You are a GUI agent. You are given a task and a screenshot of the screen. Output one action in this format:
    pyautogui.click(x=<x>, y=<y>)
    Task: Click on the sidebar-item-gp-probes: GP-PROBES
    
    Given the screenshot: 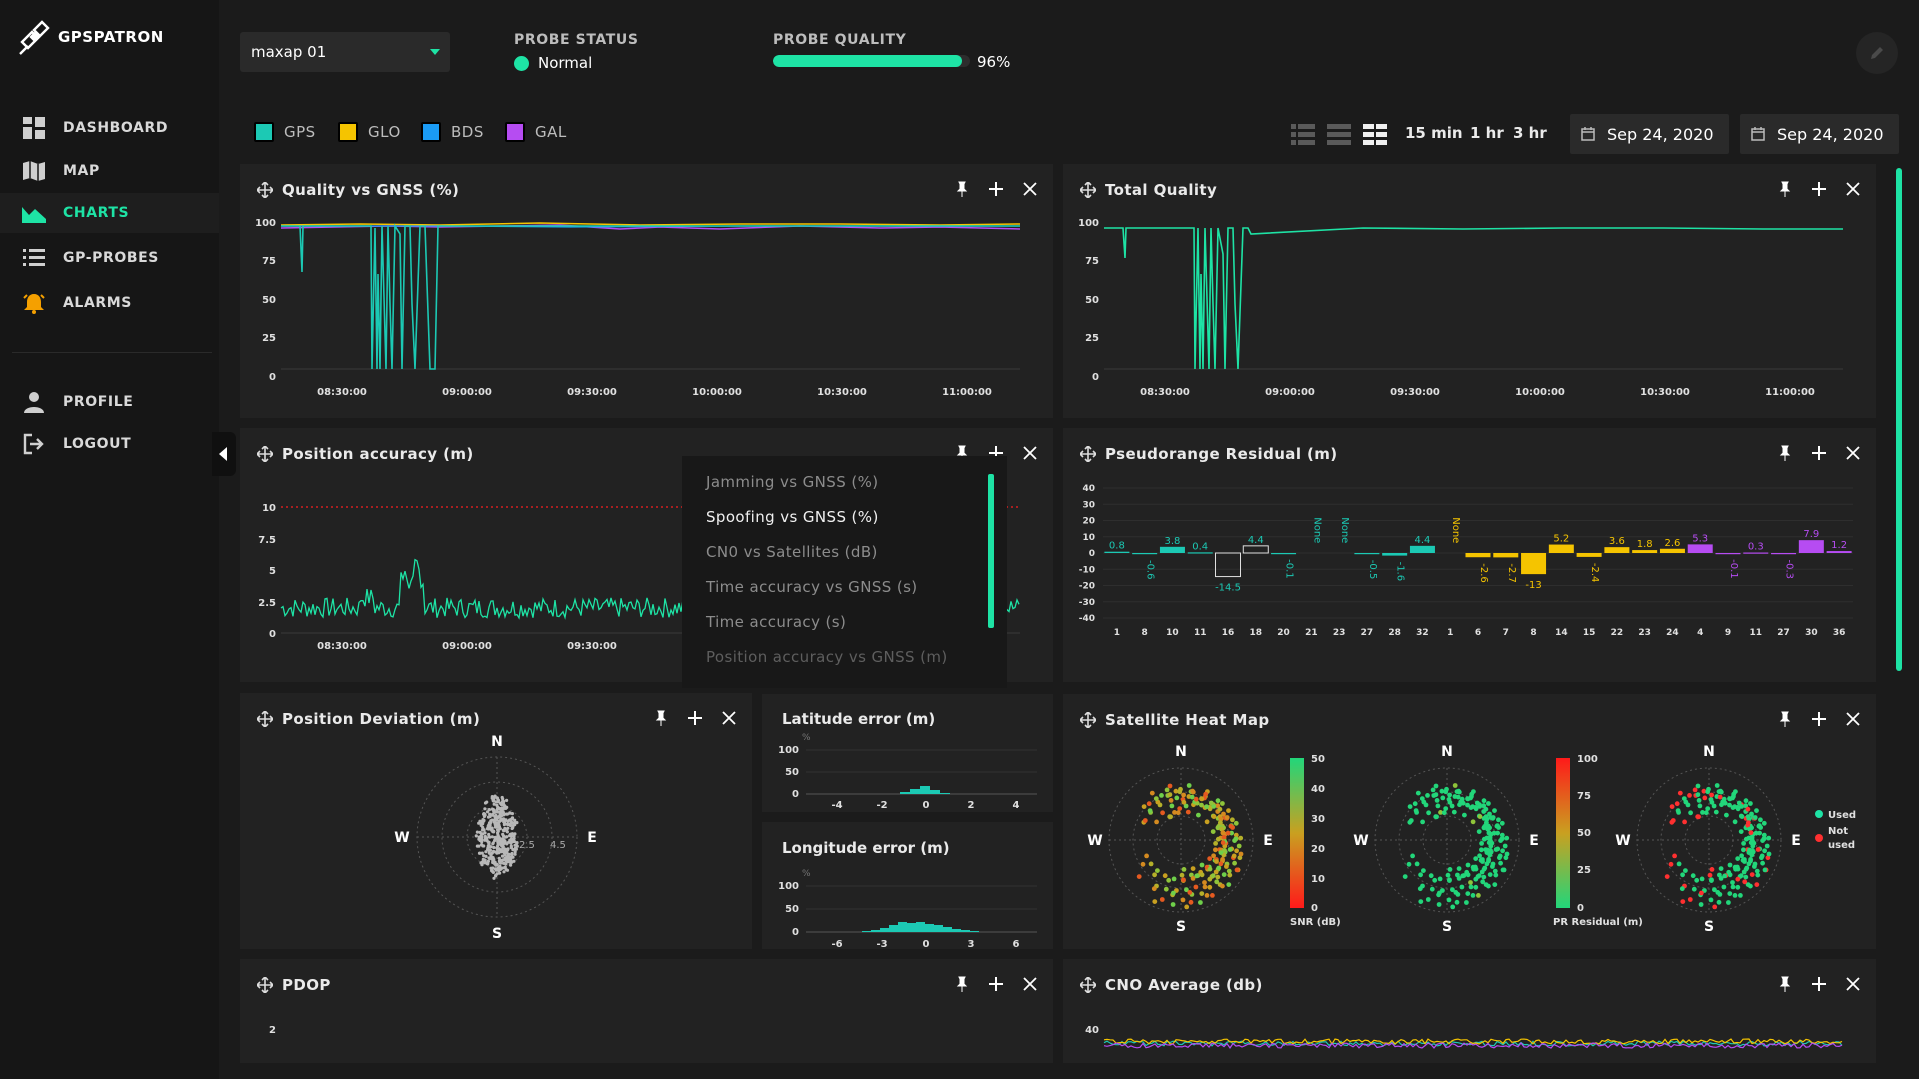 What is the action you would take?
    pyautogui.click(x=109, y=258)
    